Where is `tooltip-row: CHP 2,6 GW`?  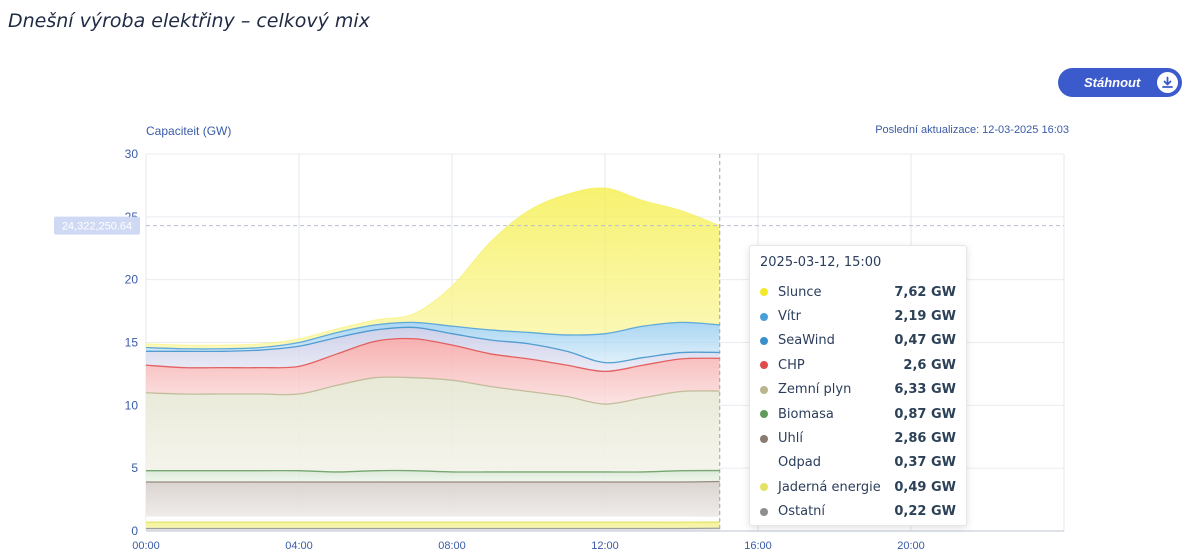 tooltip-row: CHP 2,6 GW is located at coordinates (858, 365).